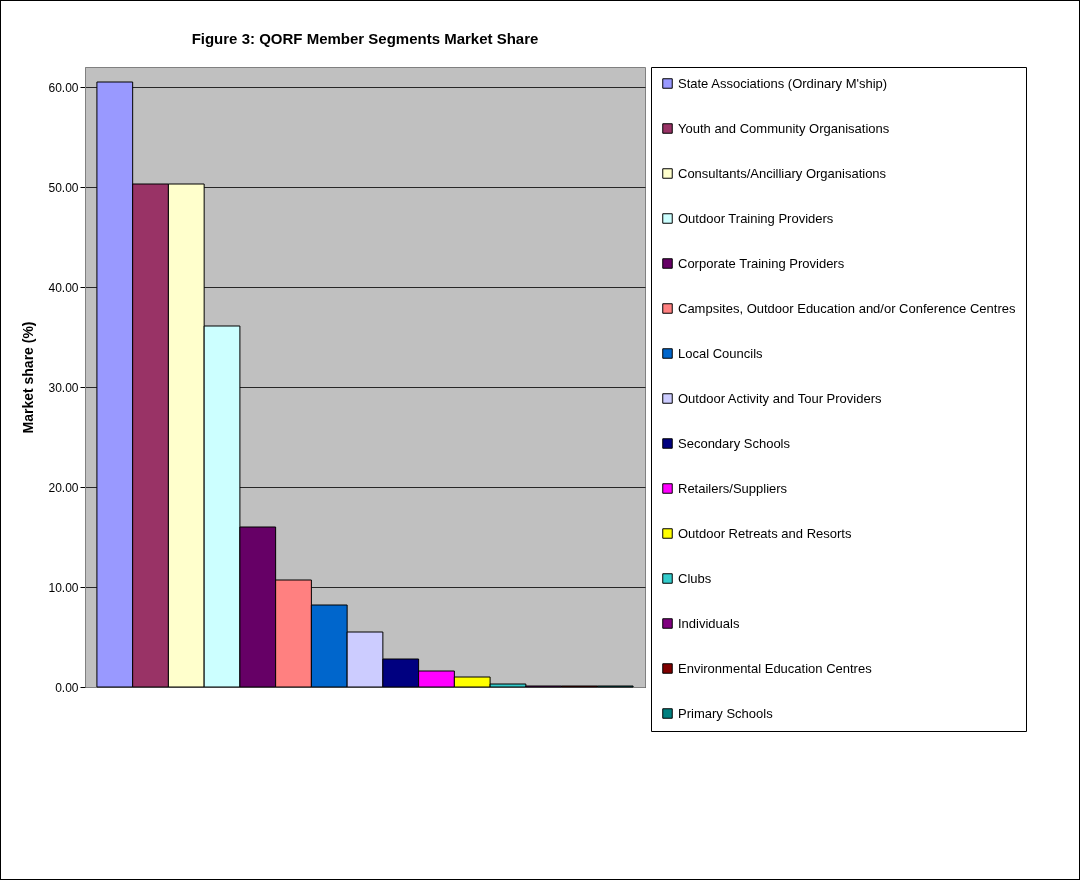 This screenshot has height=887, width=1084. Describe the element at coordinates (63, 487) in the screenshot. I see `y-tick-label: 20.00` at that location.